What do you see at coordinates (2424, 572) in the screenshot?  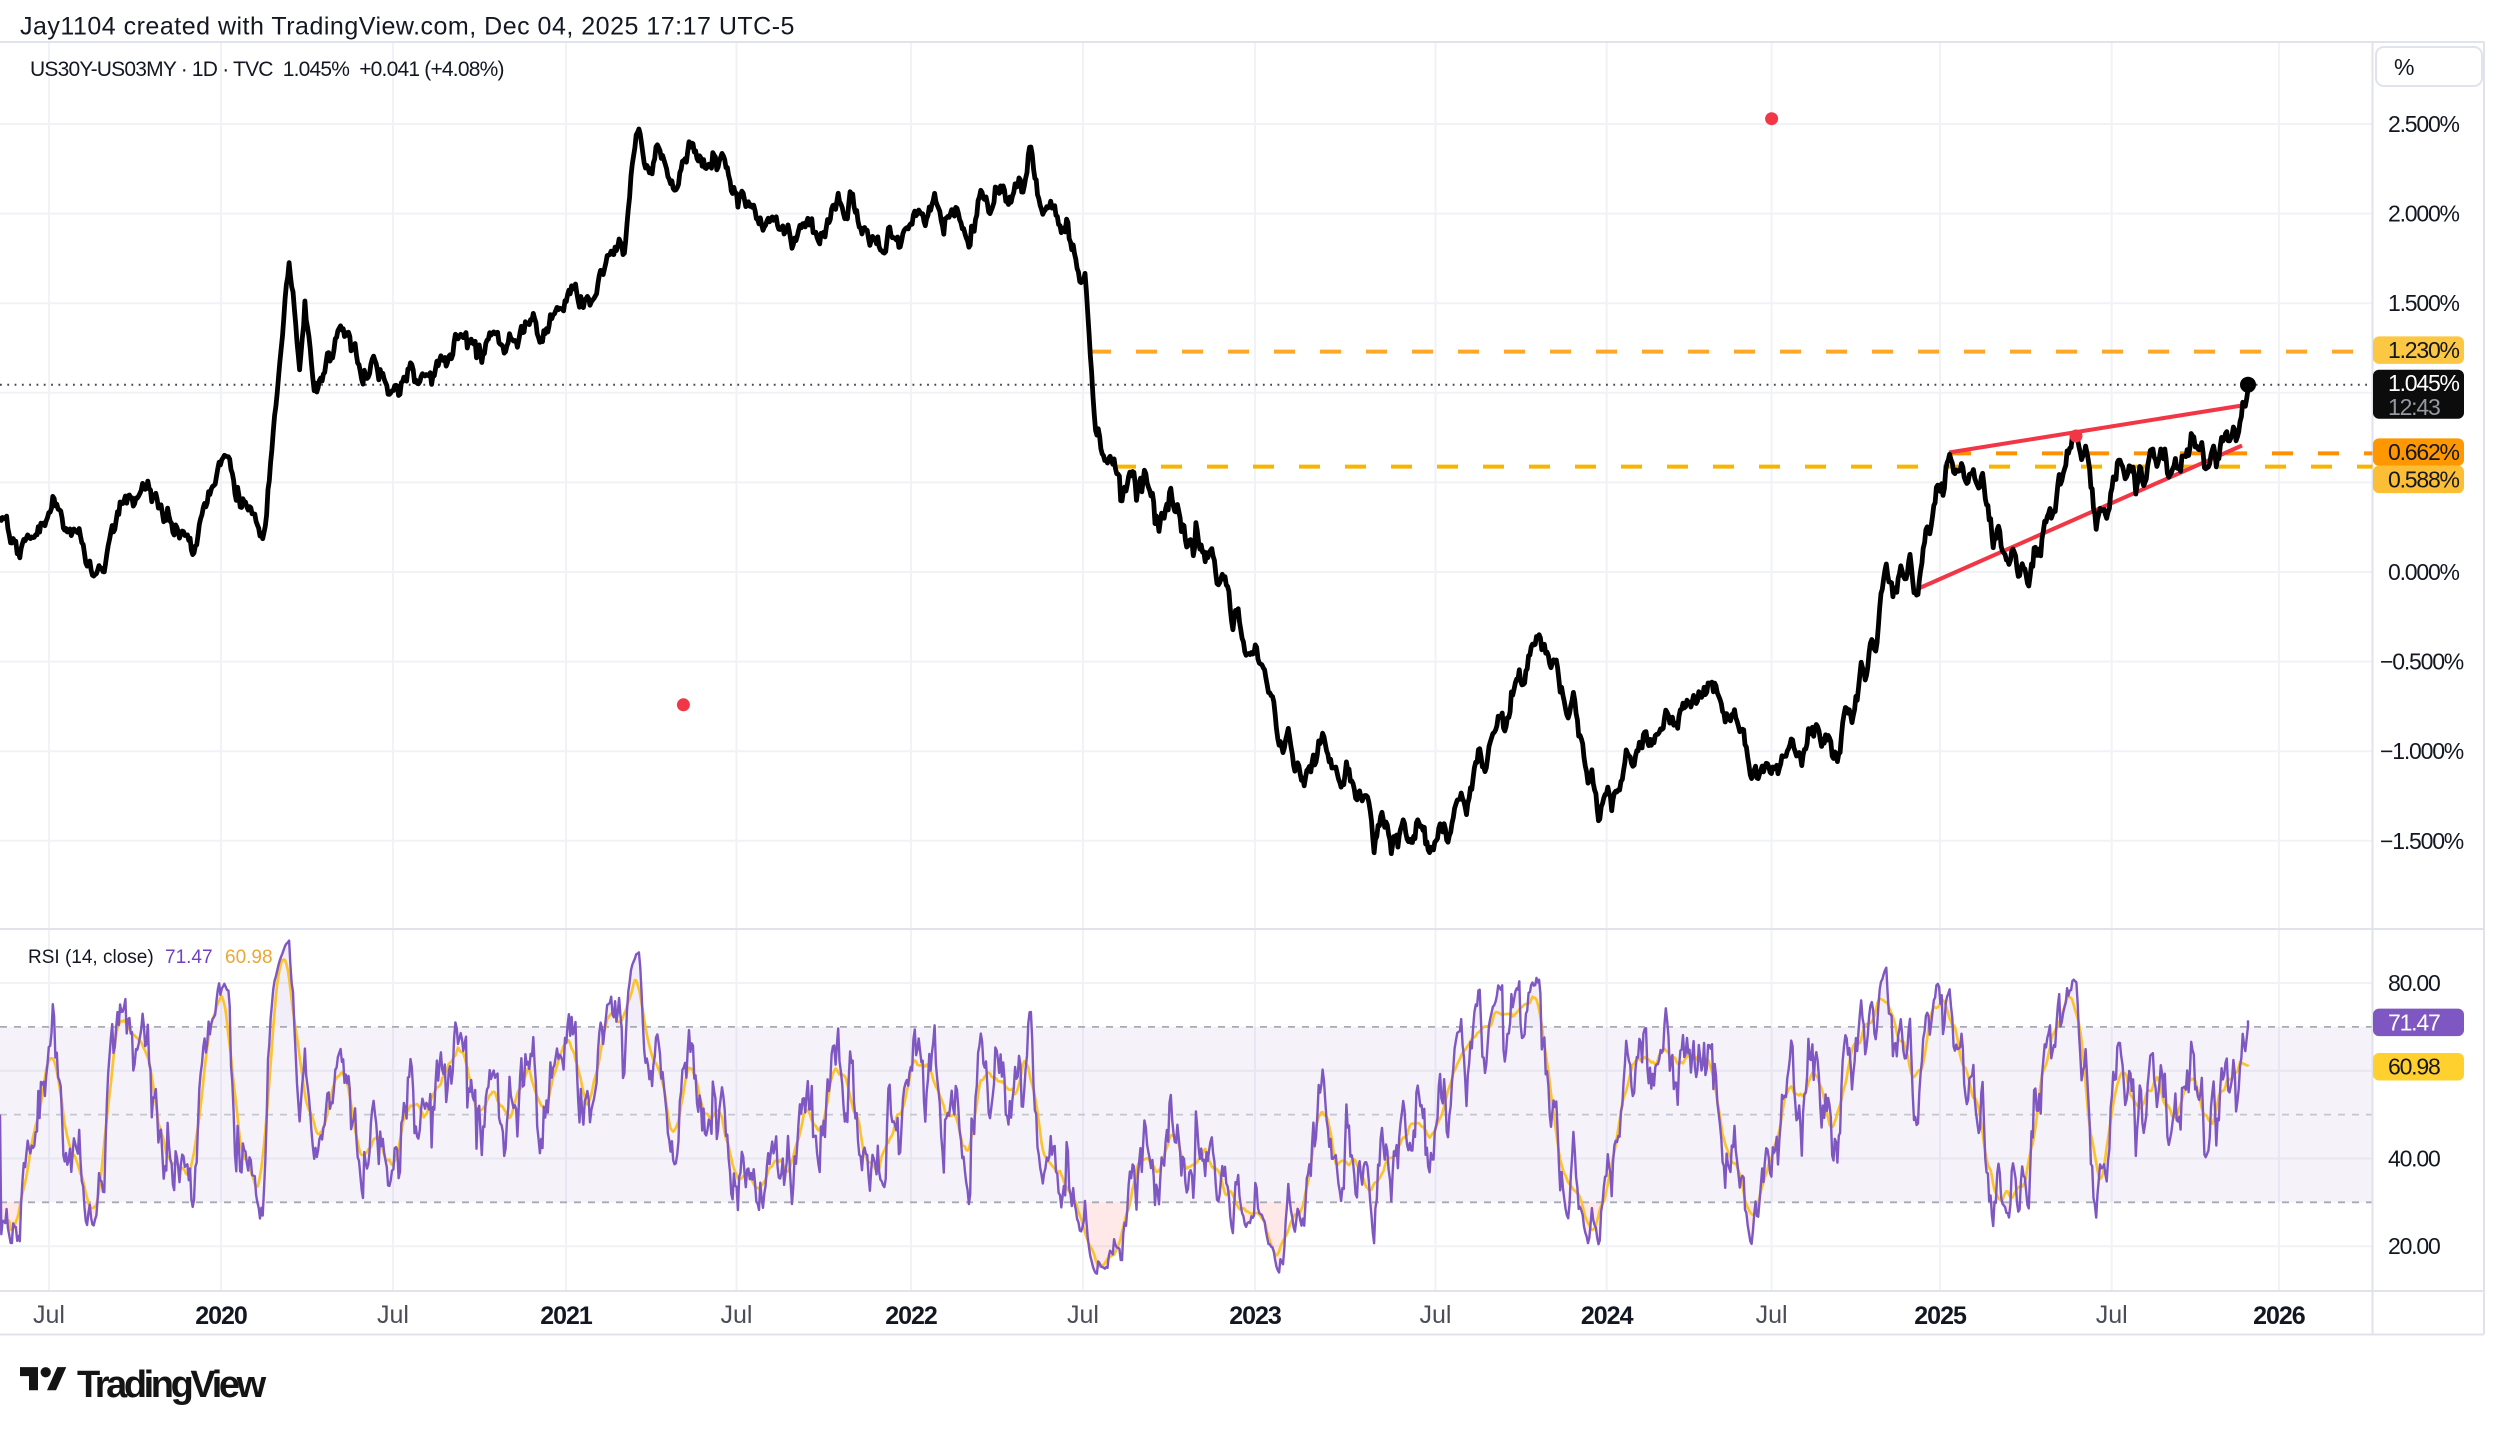 I see `svg-text: 0.000%` at bounding box center [2424, 572].